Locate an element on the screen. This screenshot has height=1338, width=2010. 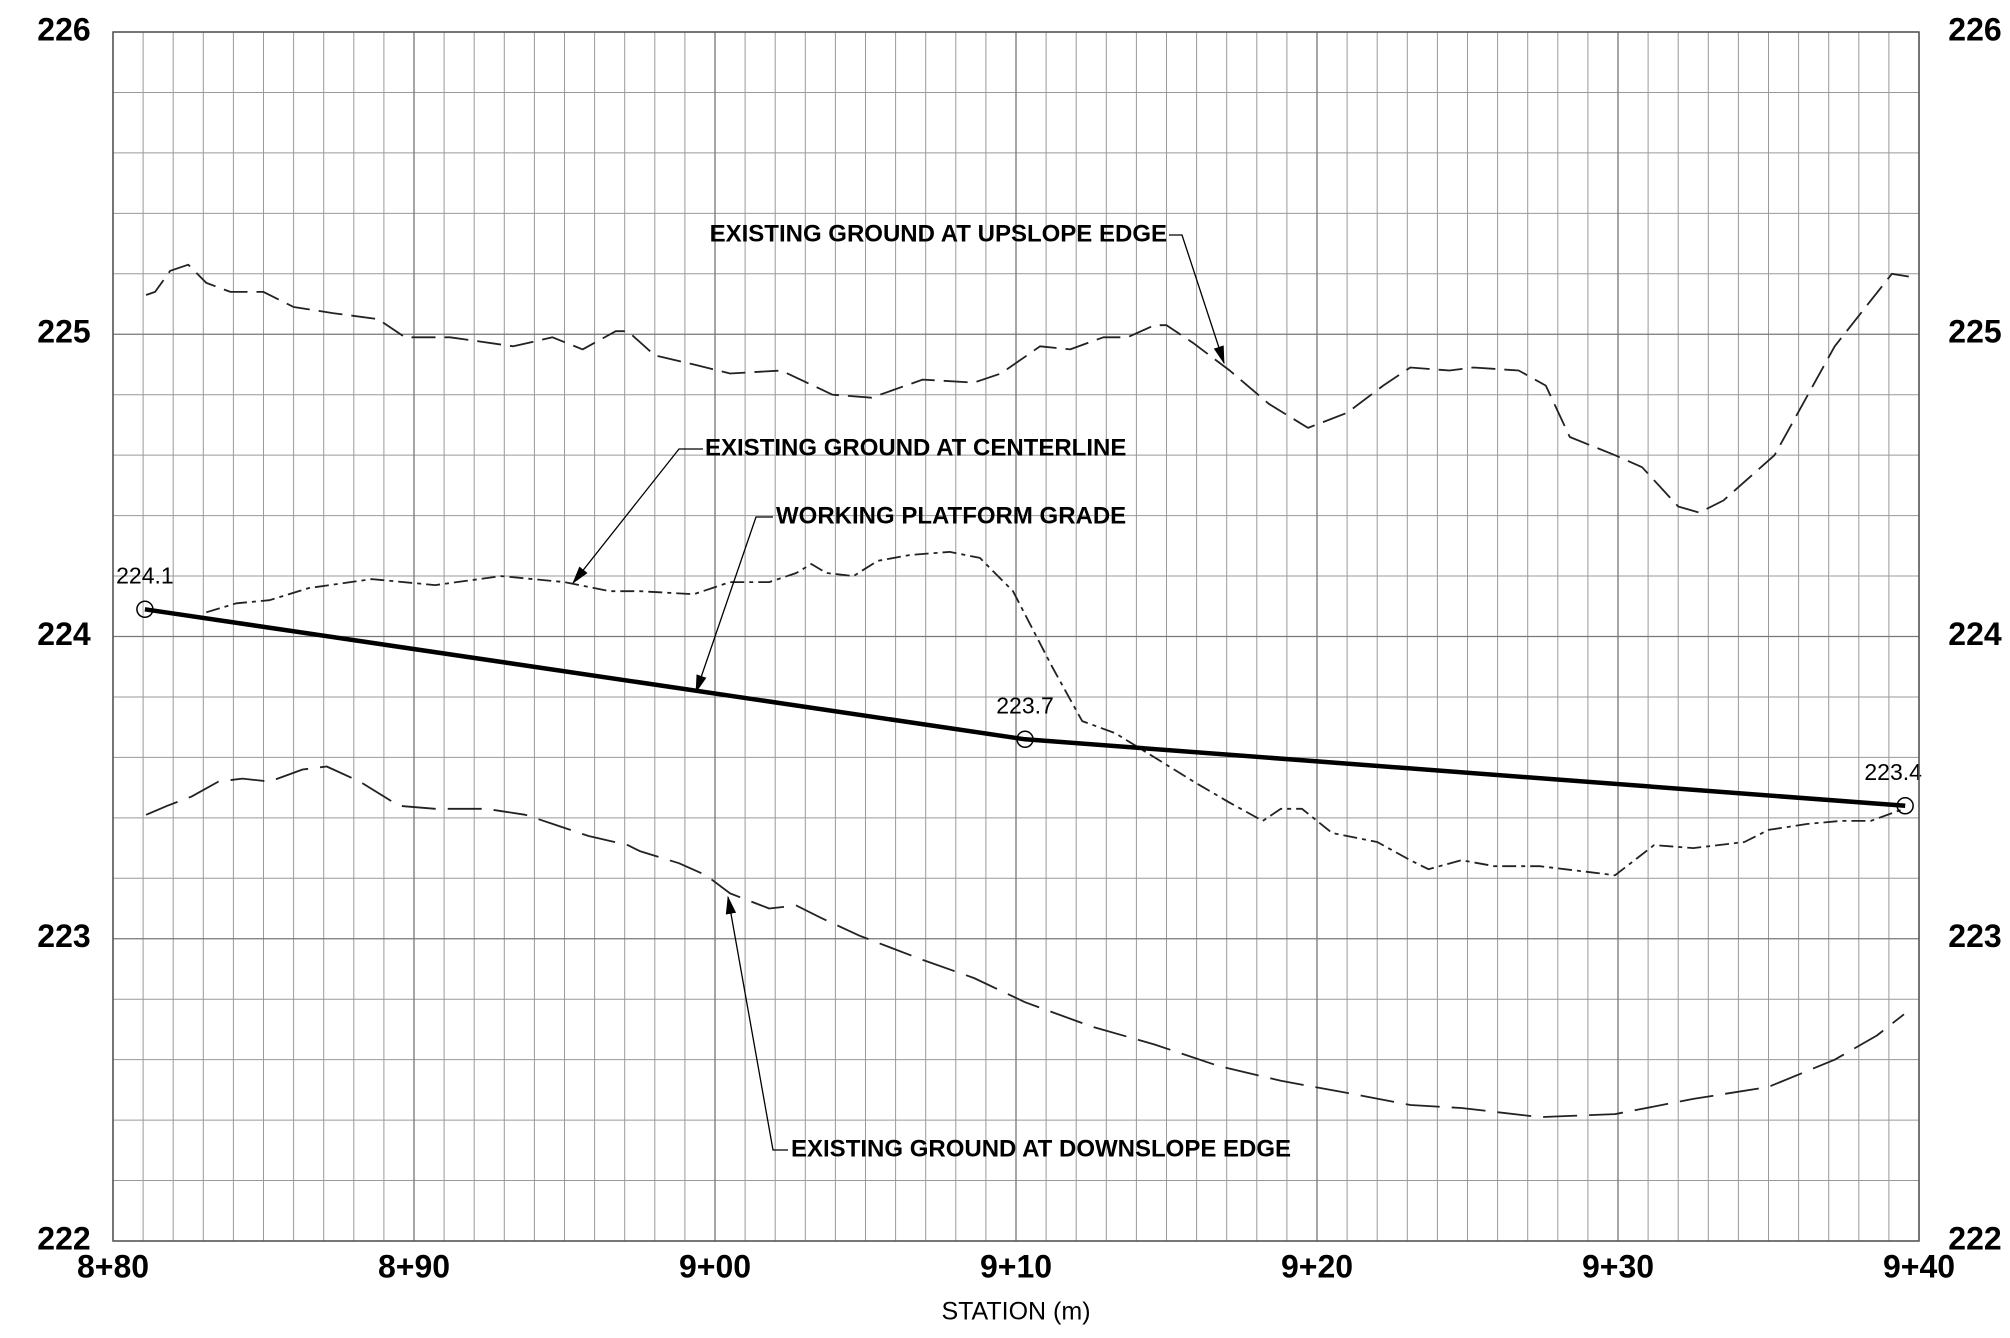
series-callout: EXISTING GROUND AT UPSLOPE EDGE is located at coordinates (938, 233).